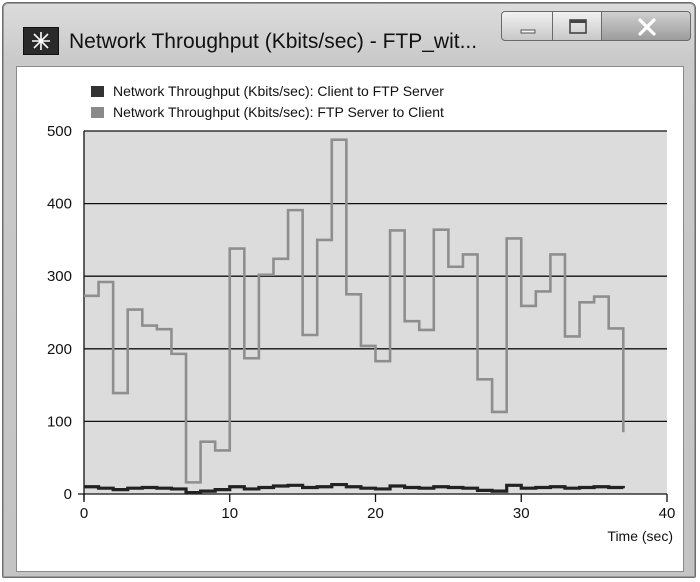  Describe the element at coordinates (84, 513) in the screenshot. I see `x-tick-label: 0` at that location.